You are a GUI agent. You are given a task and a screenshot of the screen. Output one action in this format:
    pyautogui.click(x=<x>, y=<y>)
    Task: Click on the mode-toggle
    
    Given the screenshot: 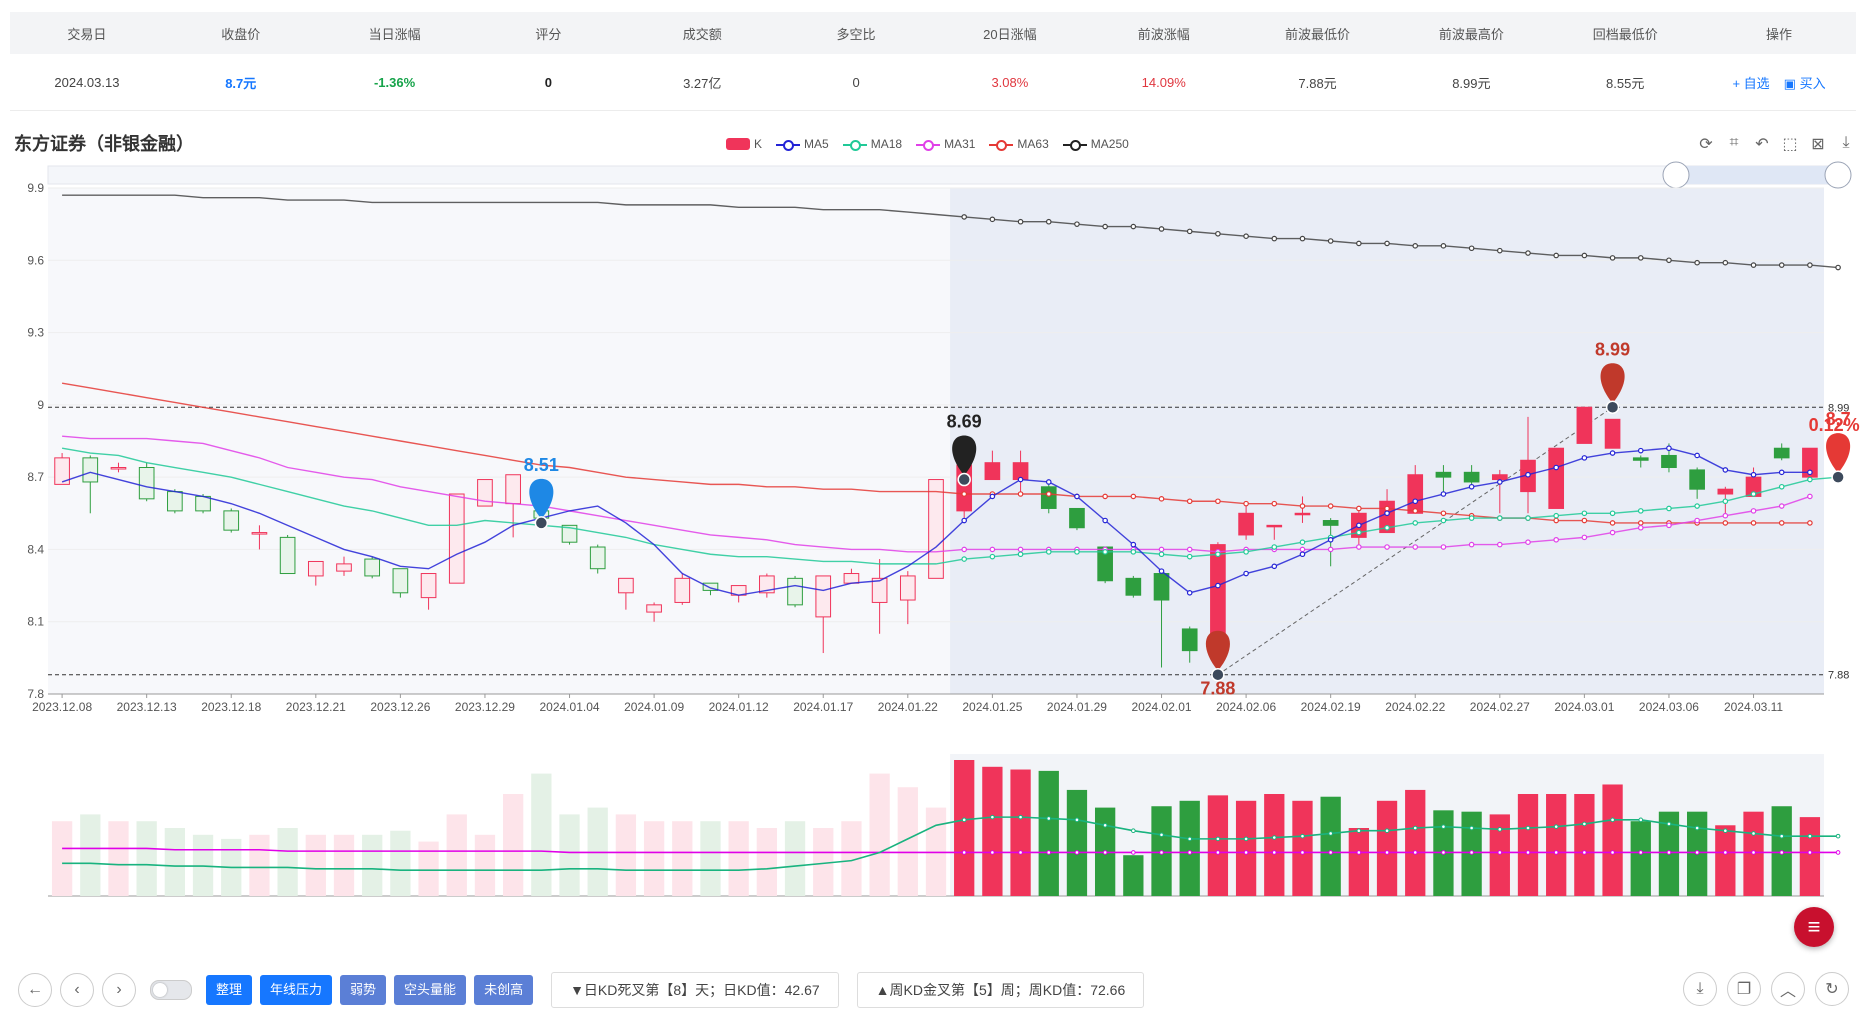 What is the action you would take?
    pyautogui.click(x=171, y=990)
    